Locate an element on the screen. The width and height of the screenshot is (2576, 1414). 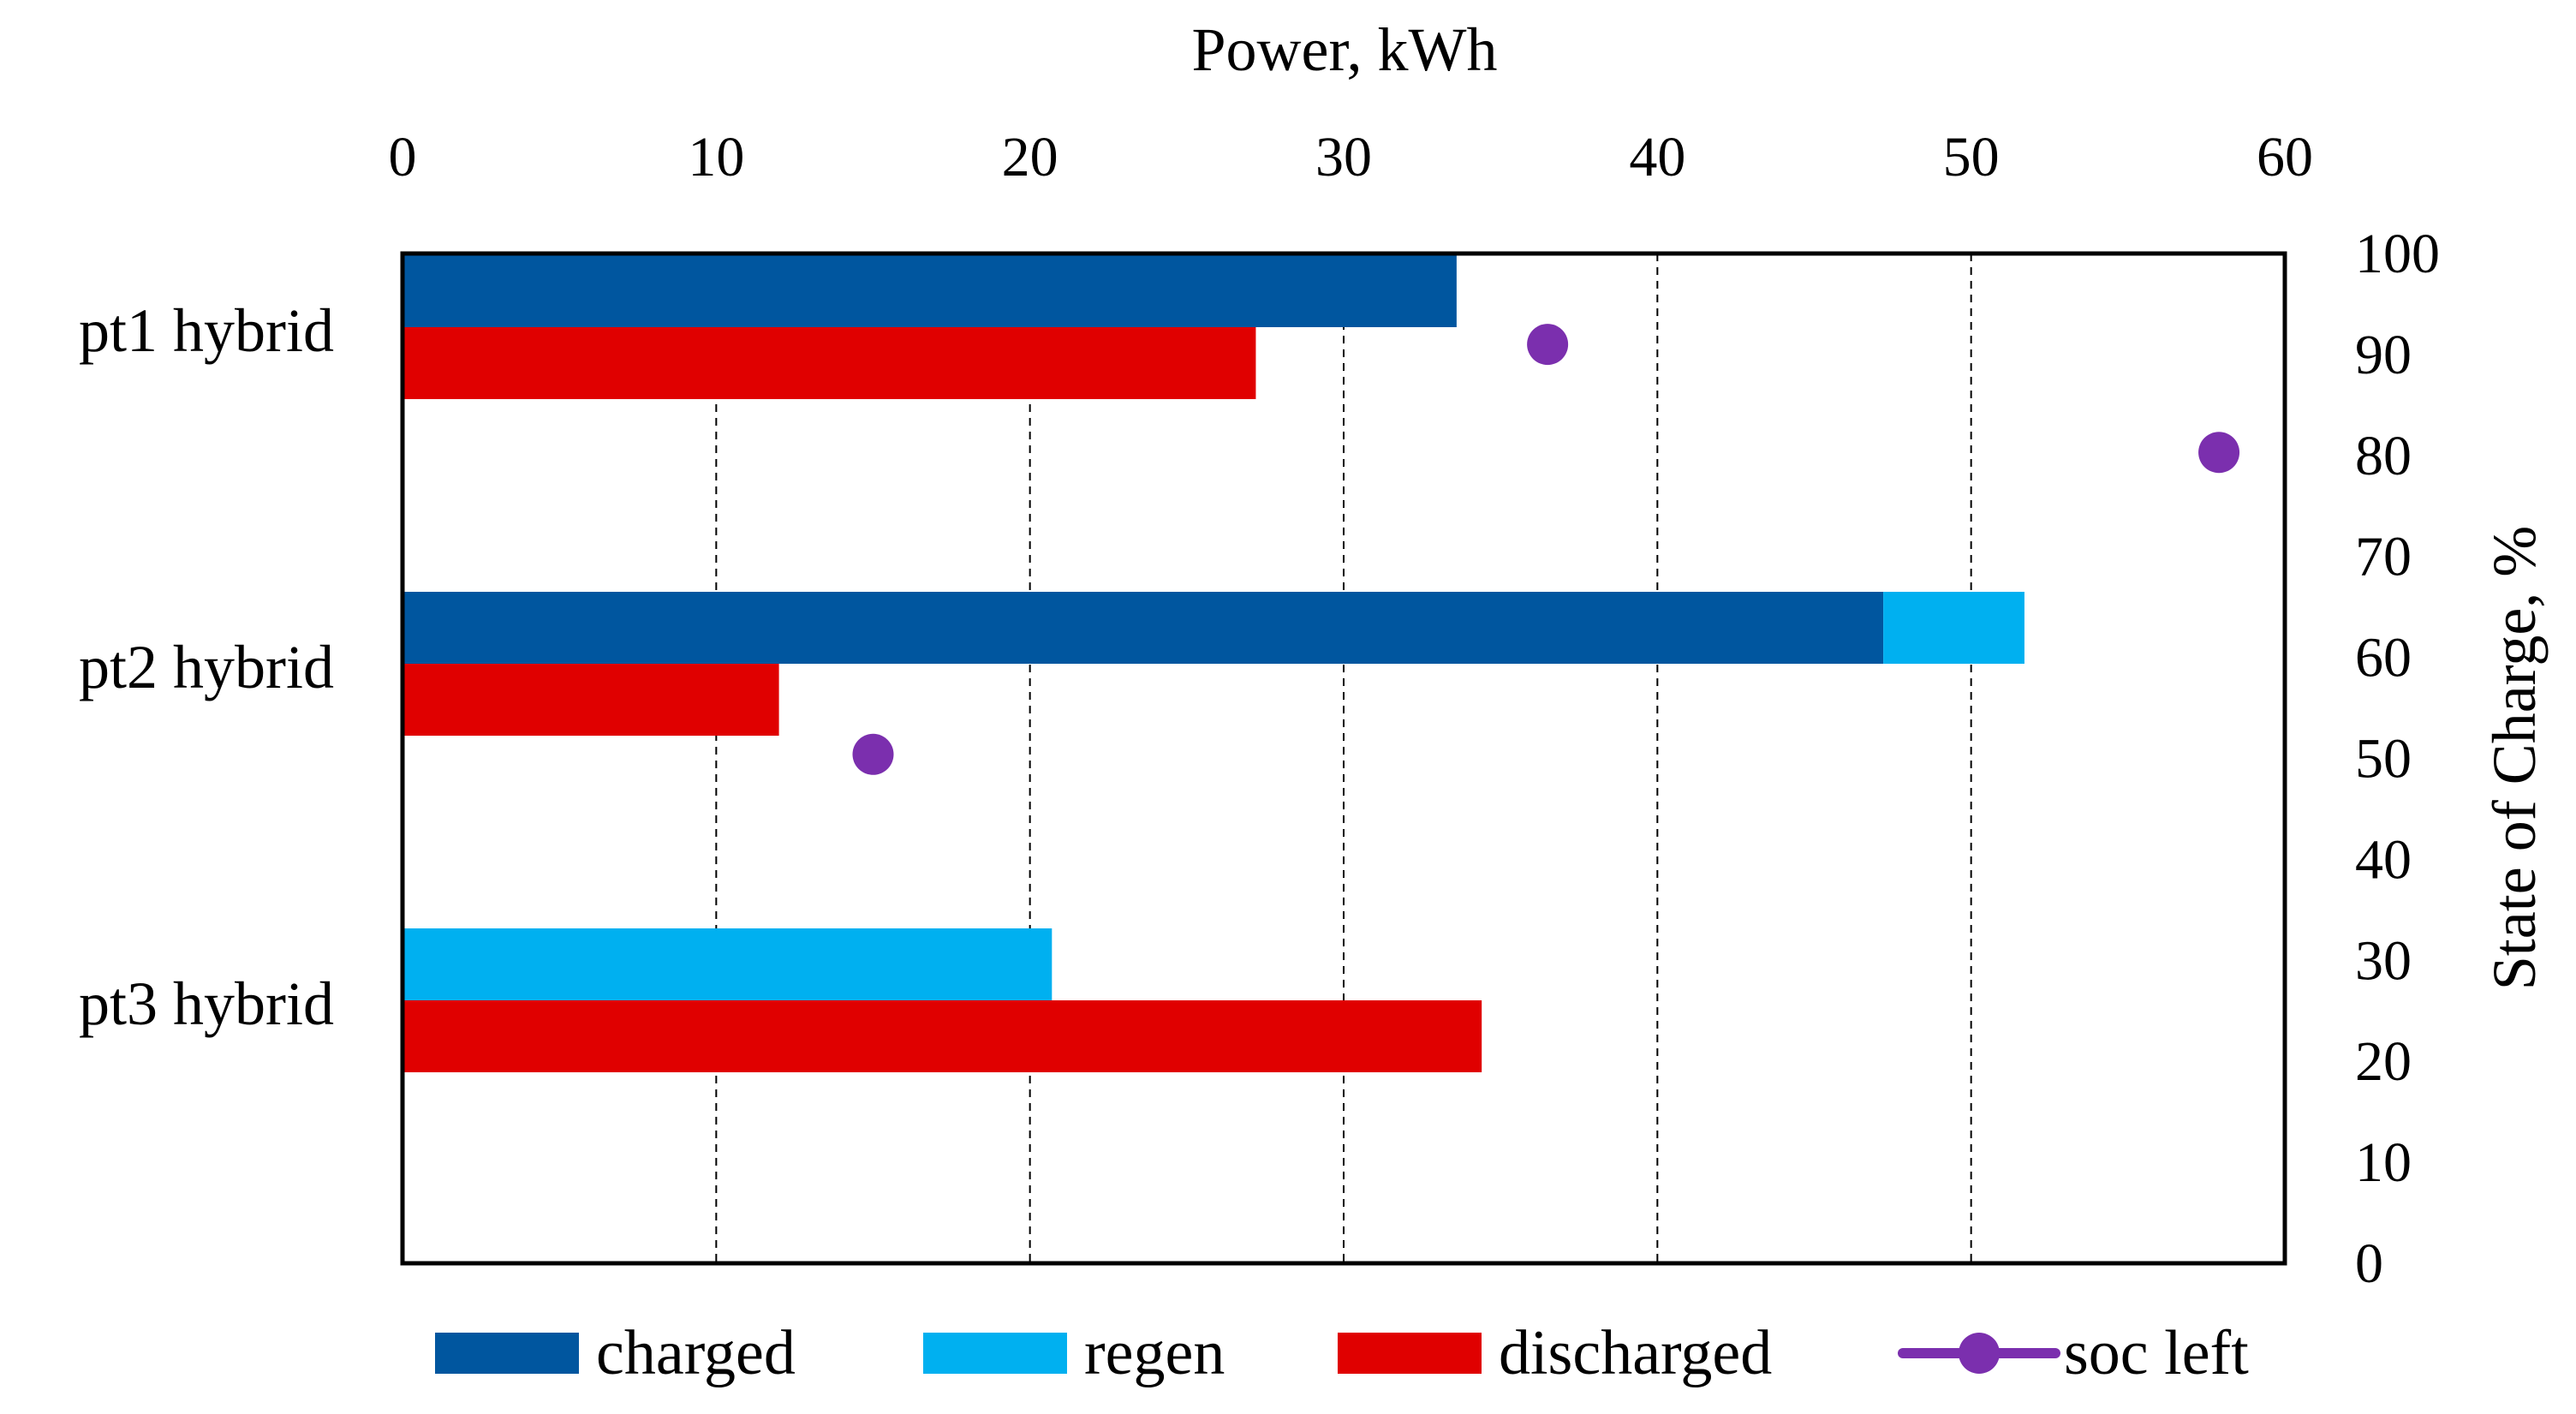
x-tick-labels: 0 10 20 30 40 50 60 is located at coordinates (1351, 157).